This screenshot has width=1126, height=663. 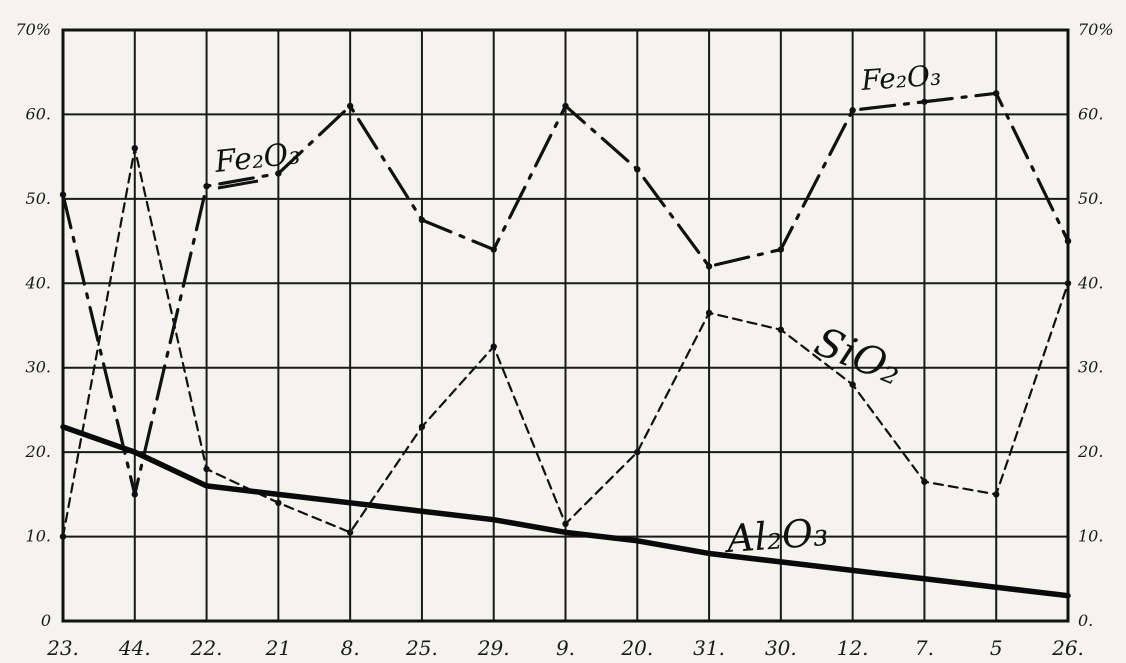 I want to click on y-axis-left: 70% 60. 50. 40. 30. 20. 10. 0, so click(x=33, y=325).